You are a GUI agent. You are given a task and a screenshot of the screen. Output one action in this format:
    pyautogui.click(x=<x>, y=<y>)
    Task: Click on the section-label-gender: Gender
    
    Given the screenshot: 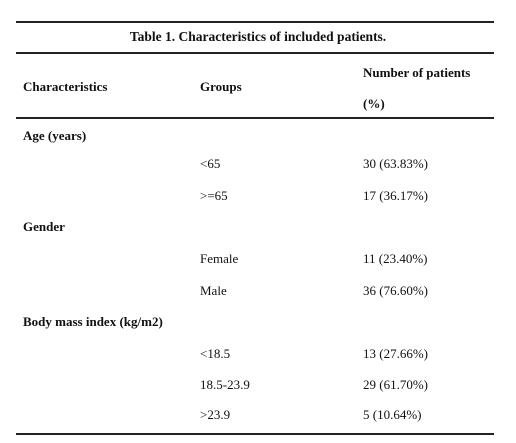 What is the action you would take?
    pyautogui.click(x=44, y=226)
    